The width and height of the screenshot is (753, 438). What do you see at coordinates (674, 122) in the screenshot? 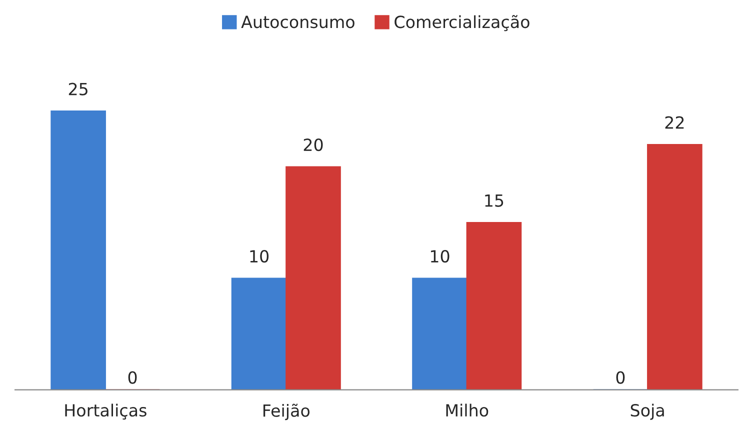
I see `data-label: 22` at bounding box center [674, 122].